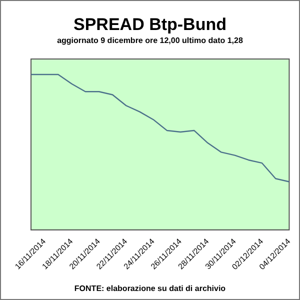 This screenshot has width=300, height=300. Describe the element at coordinates (150, 24) in the screenshot. I see `chart-title: SPREAD Btp-Bund` at that location.